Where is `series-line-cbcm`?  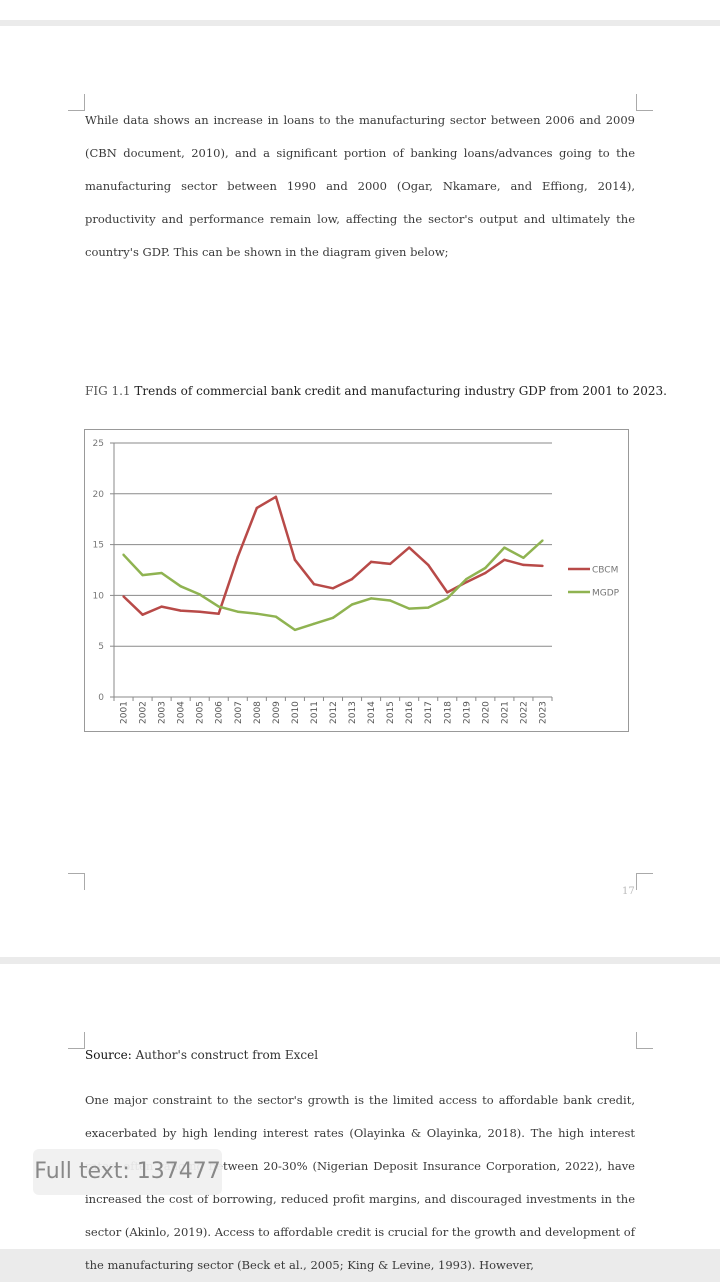 series-line-cbcm is located at coordinates (332, 555).